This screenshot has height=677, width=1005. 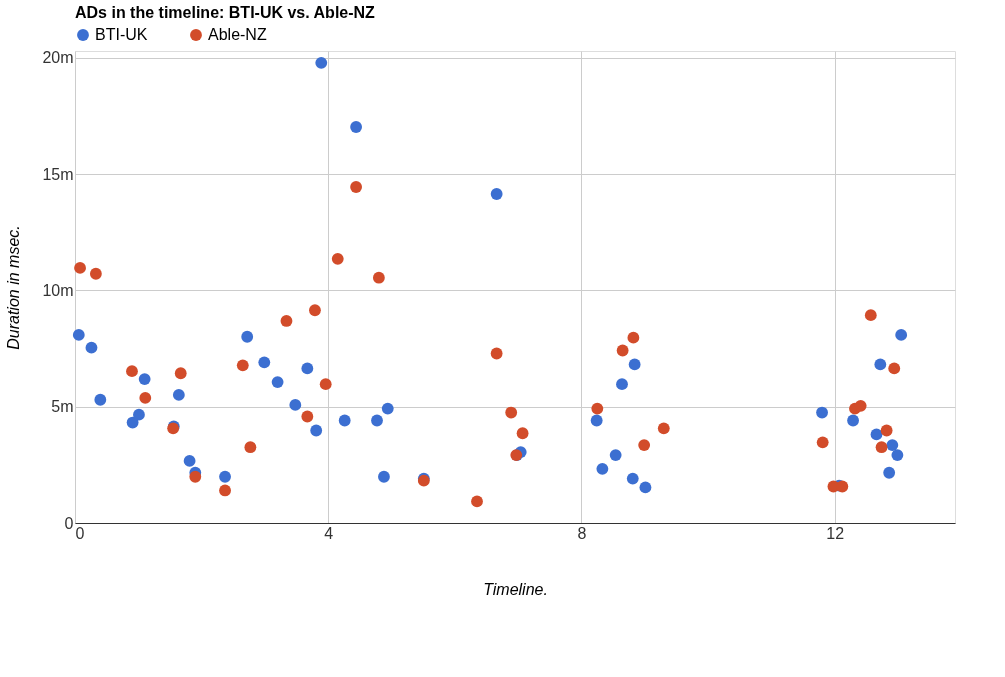 What do you see at coordinates (80, 533) in the screenshot?
I see `x-tick-label: 0` at bounding box center [80, 533].